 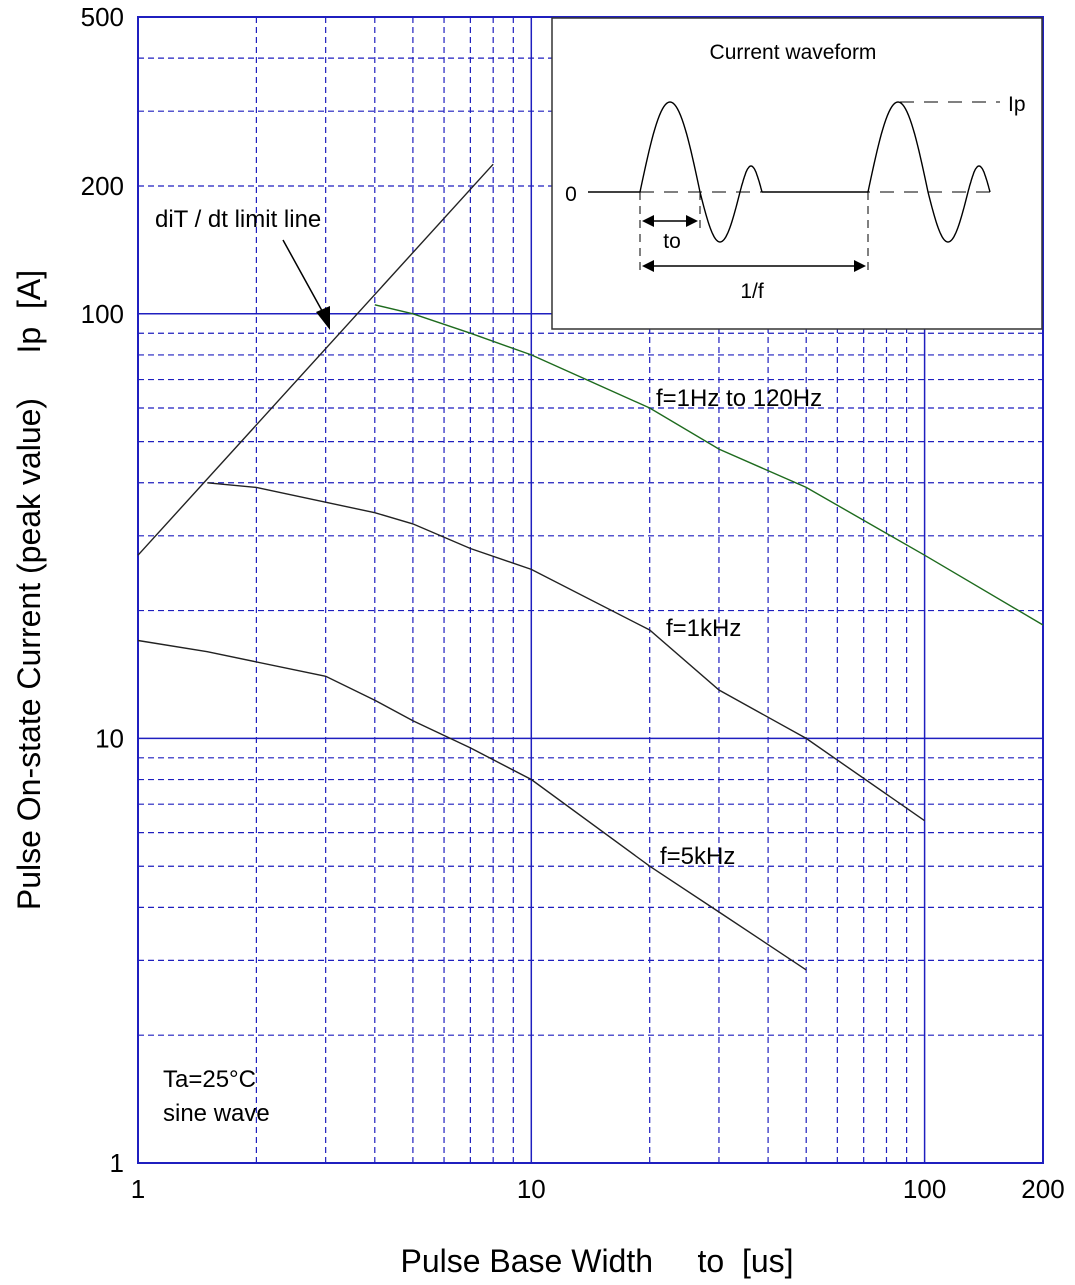 I want to click on current-waveform-inset: Current waveform 0 Ip to 1/f, so click(x=797, y=173).